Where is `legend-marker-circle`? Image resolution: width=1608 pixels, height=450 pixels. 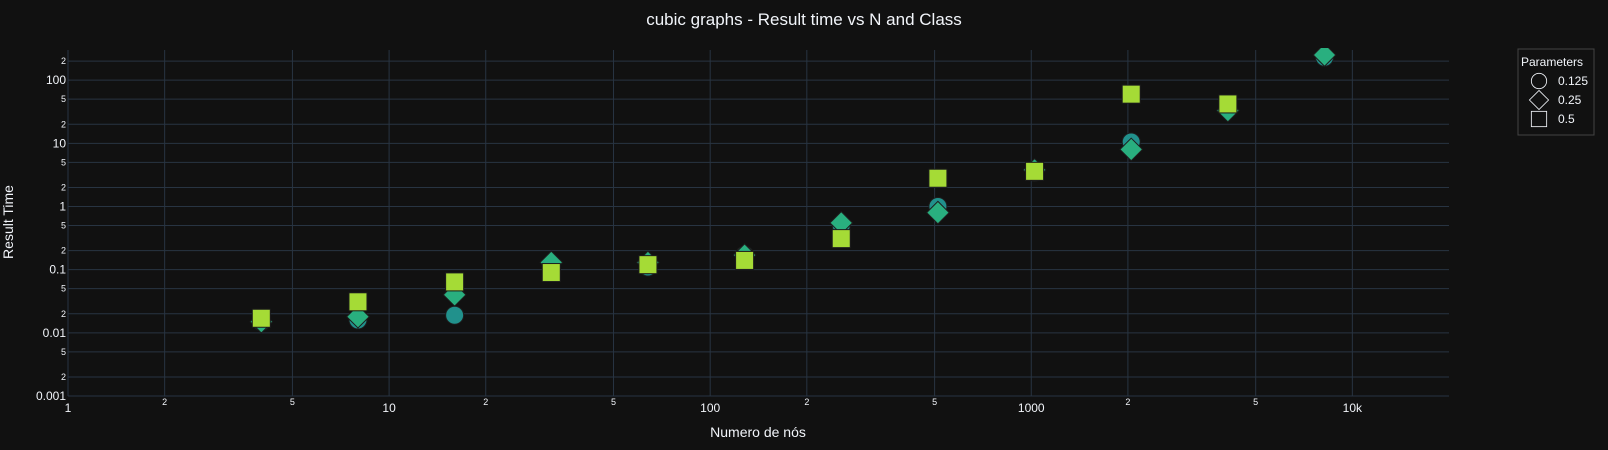 legend-marker-circle is located at coordinates (1539, 81).